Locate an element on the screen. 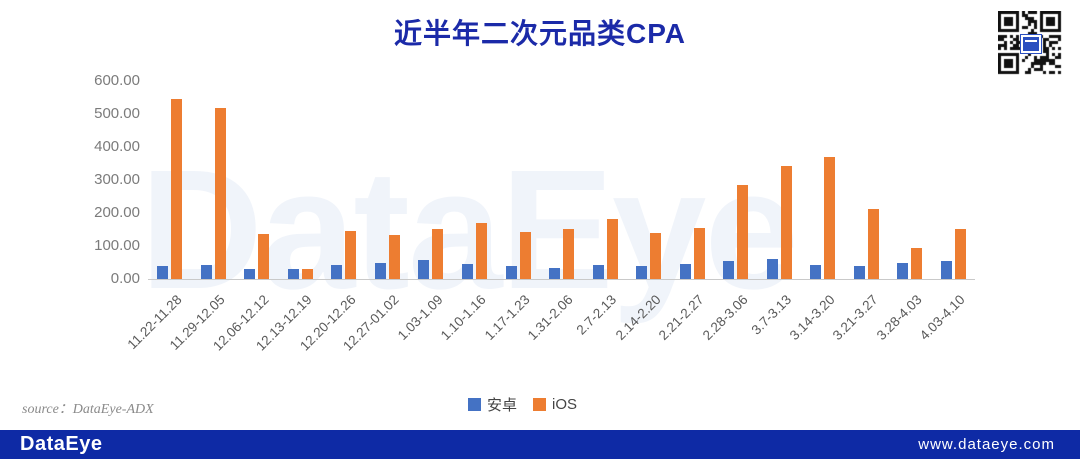 The image size is (1080, 459). bar-iOS-11.29-12.05 is located at coordinates (220, 193).